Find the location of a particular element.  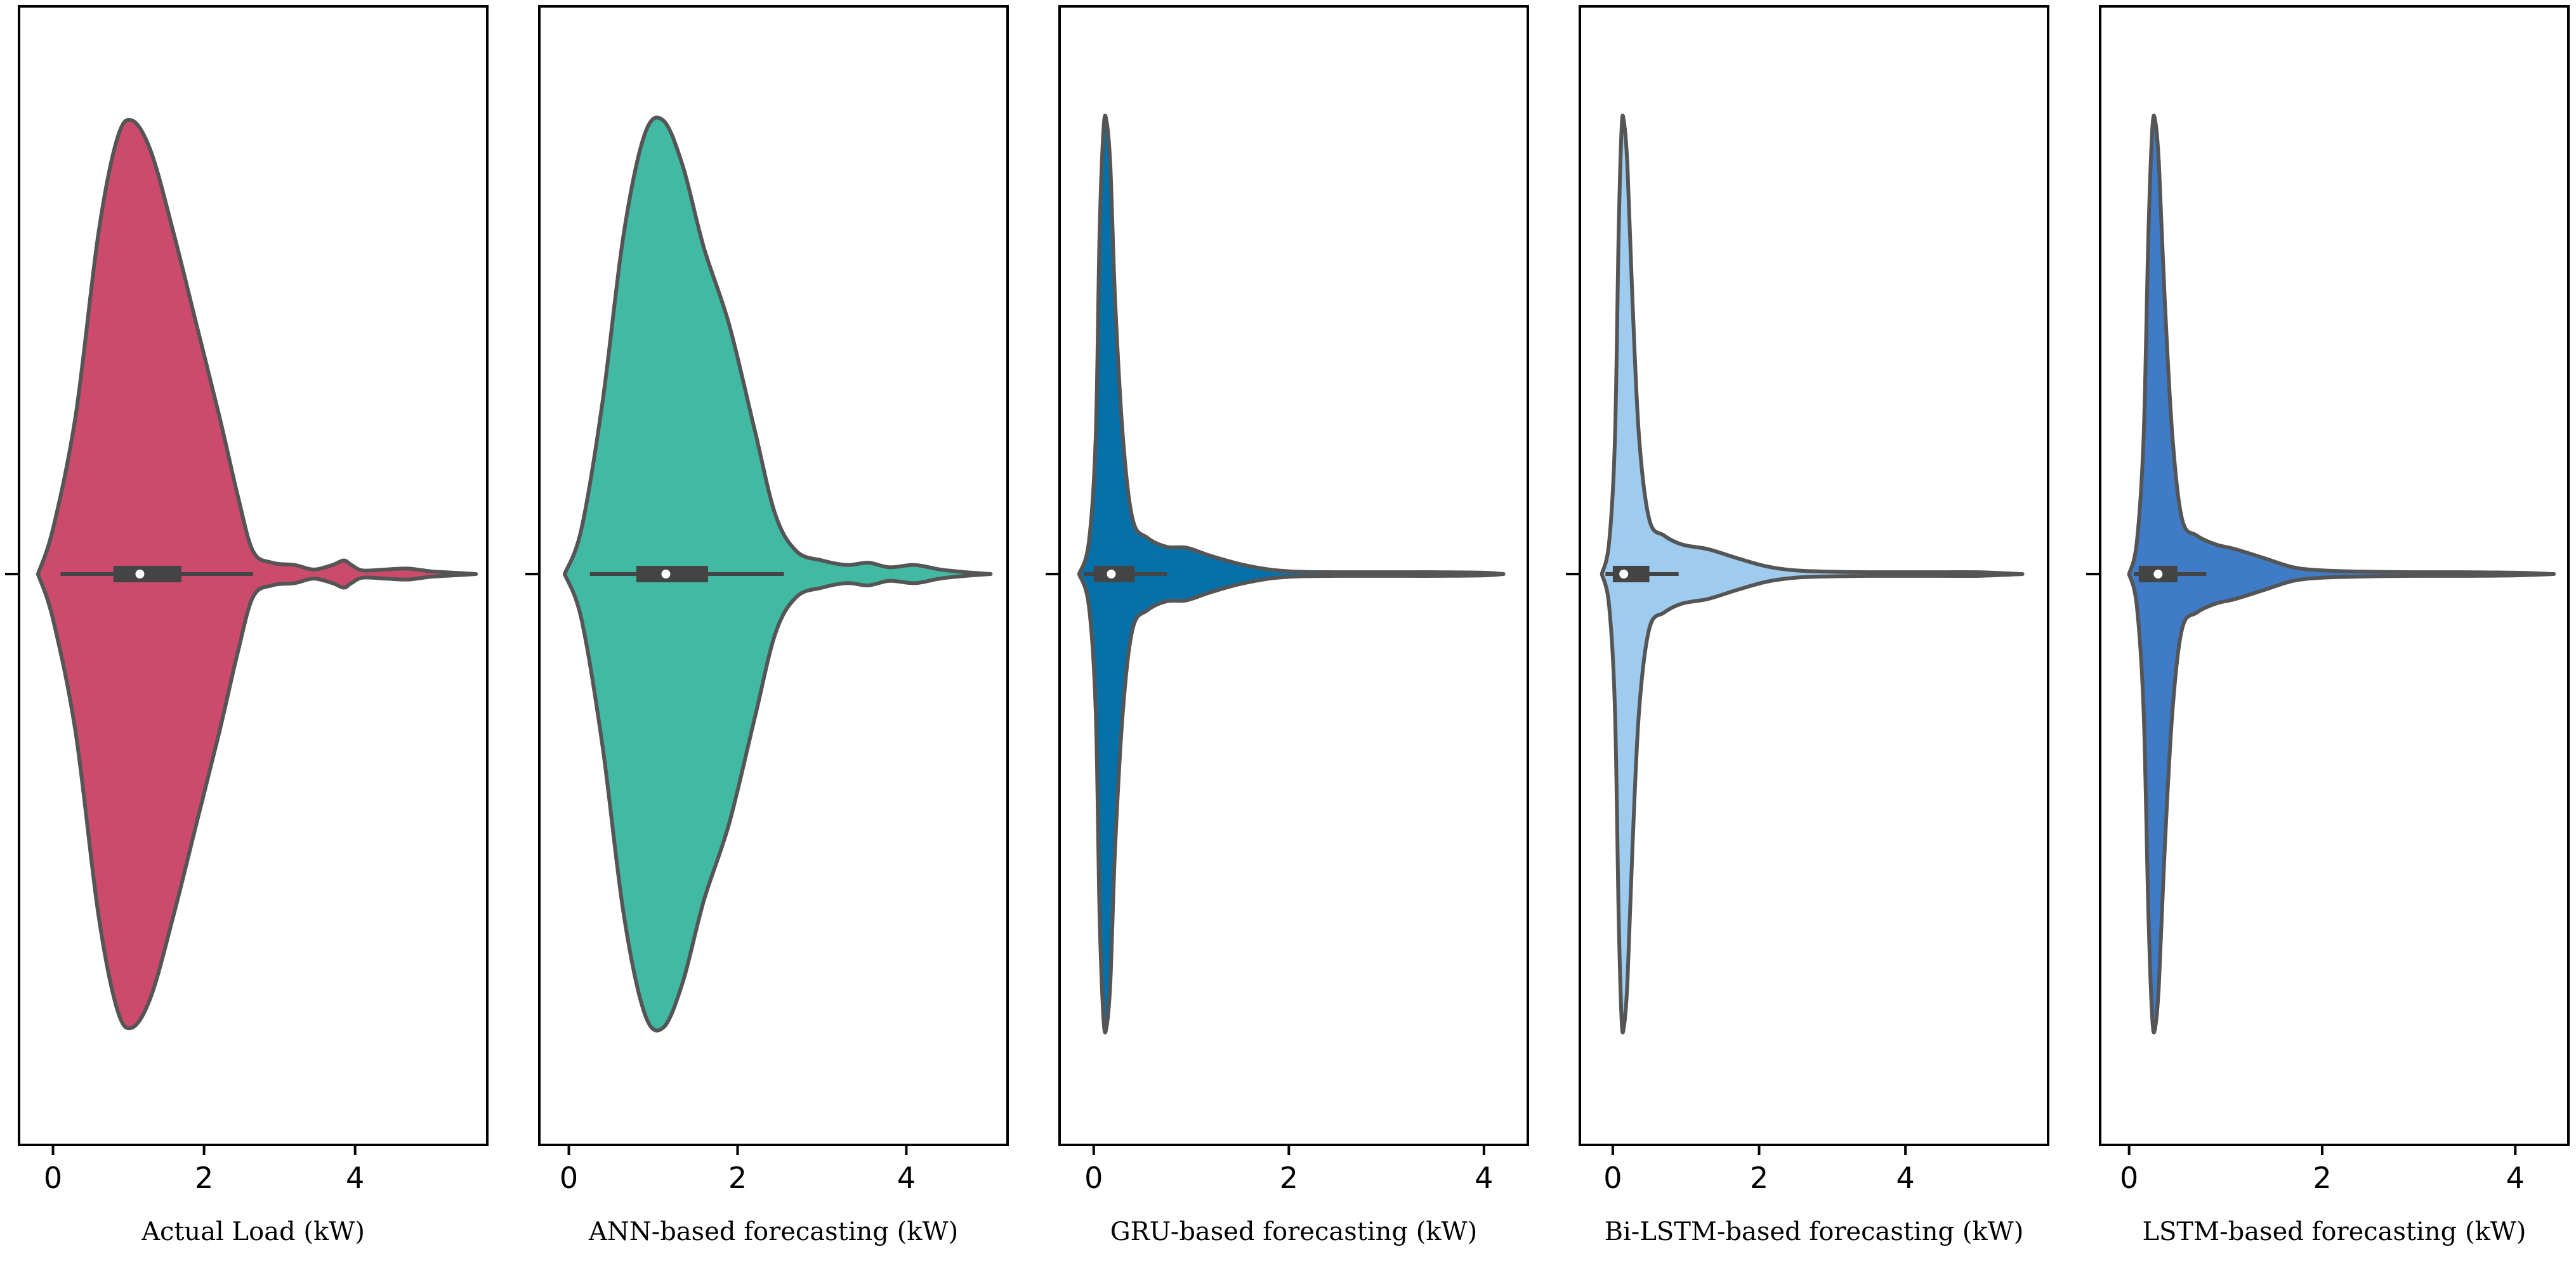

x-axis-label: LSTM-based forecasting (kW) is located at coordinates (2334, 1231).